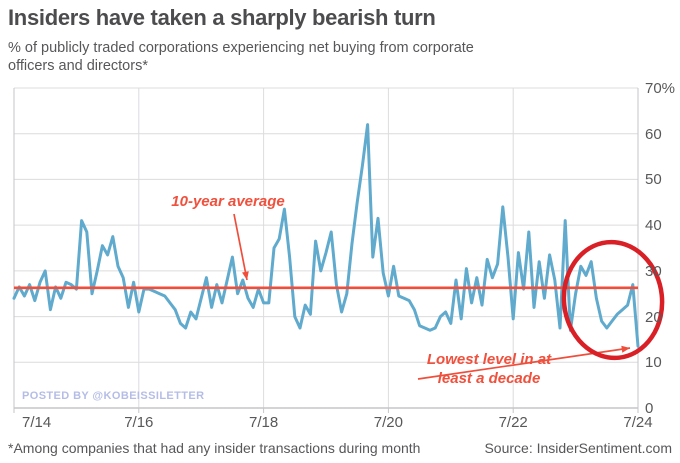 This screenshot has height=463, width=680. I want to click on average-annotation: 10-year average, so click(228, 201).